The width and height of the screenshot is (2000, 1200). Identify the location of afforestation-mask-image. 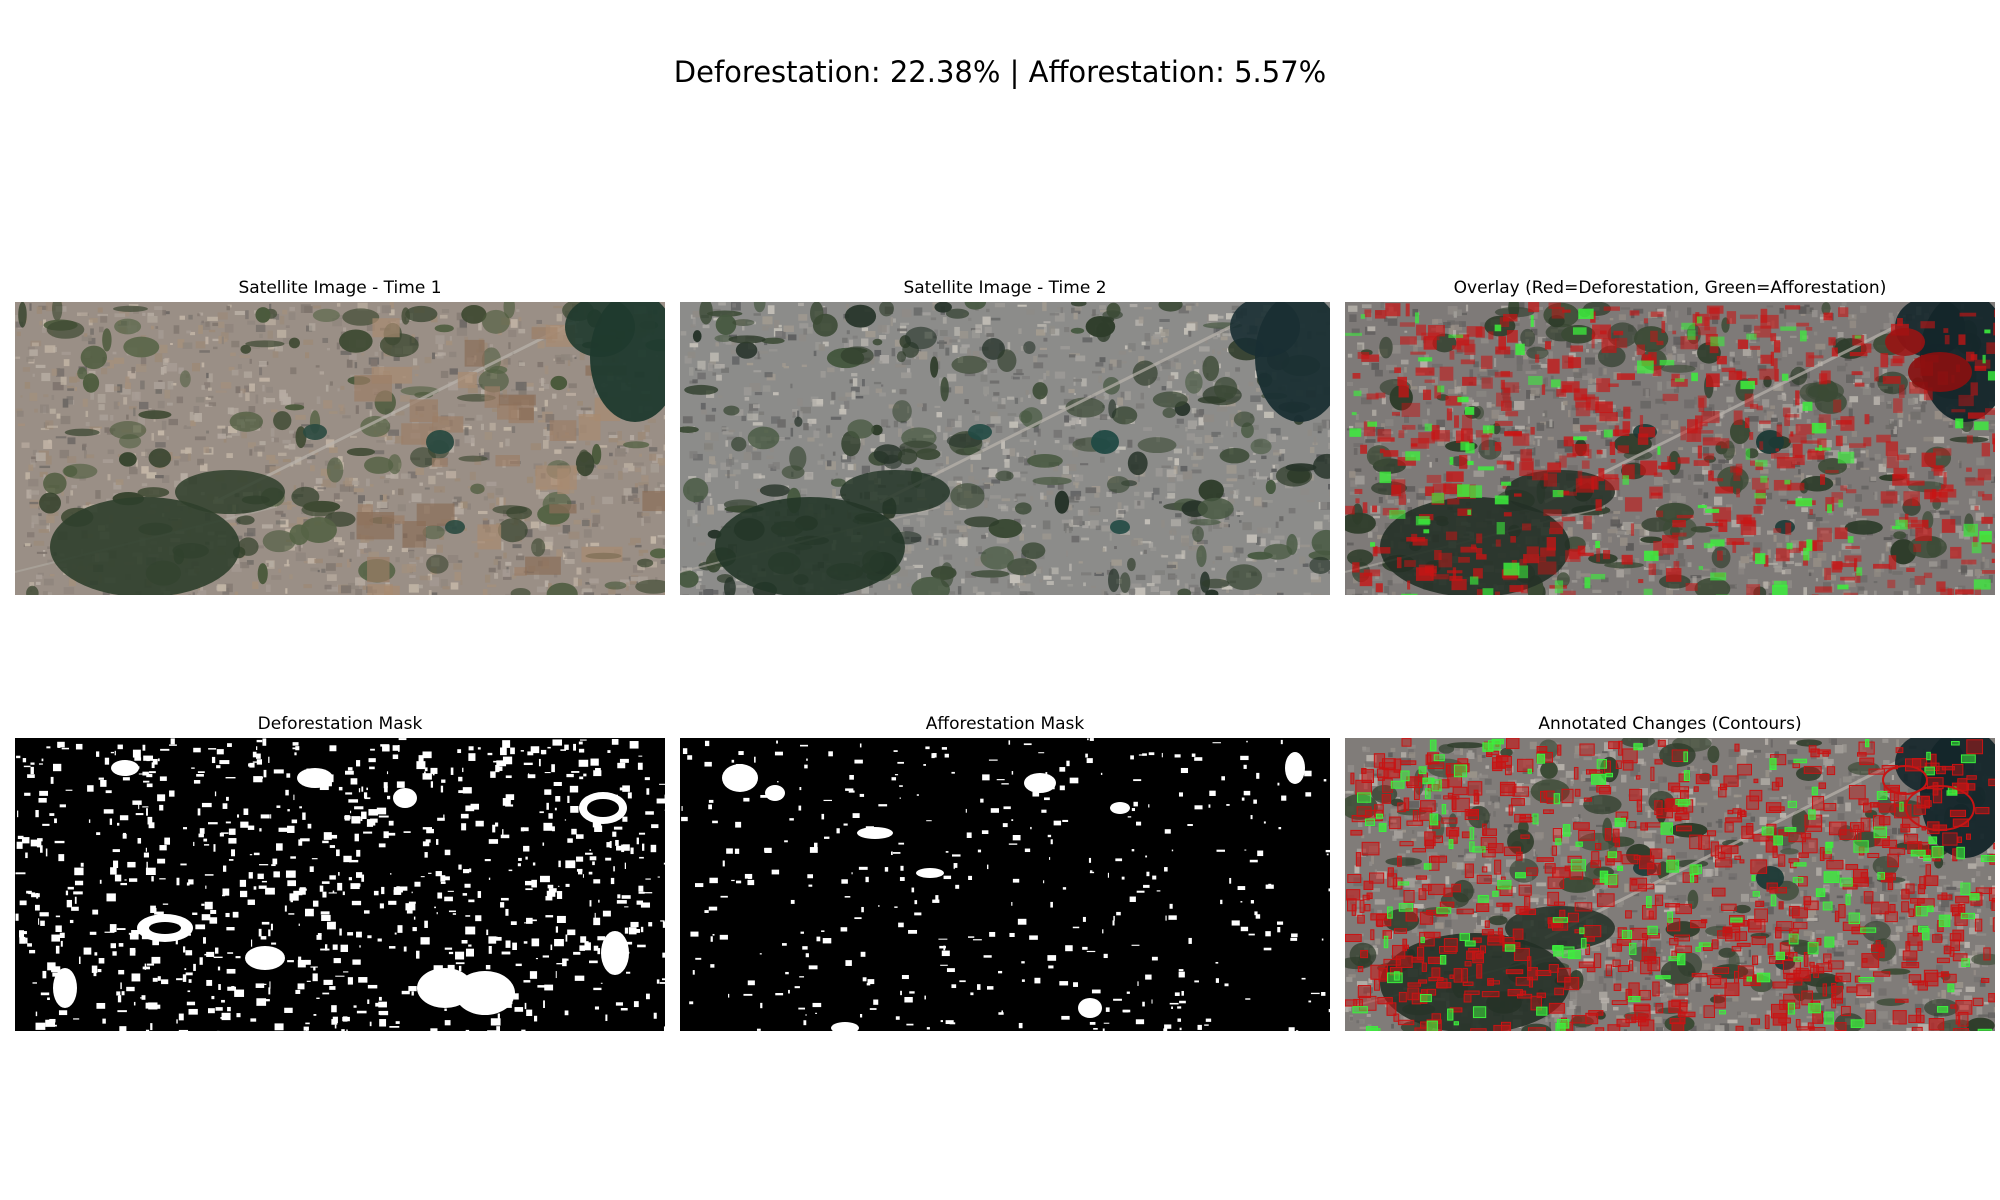
(1005, 884).